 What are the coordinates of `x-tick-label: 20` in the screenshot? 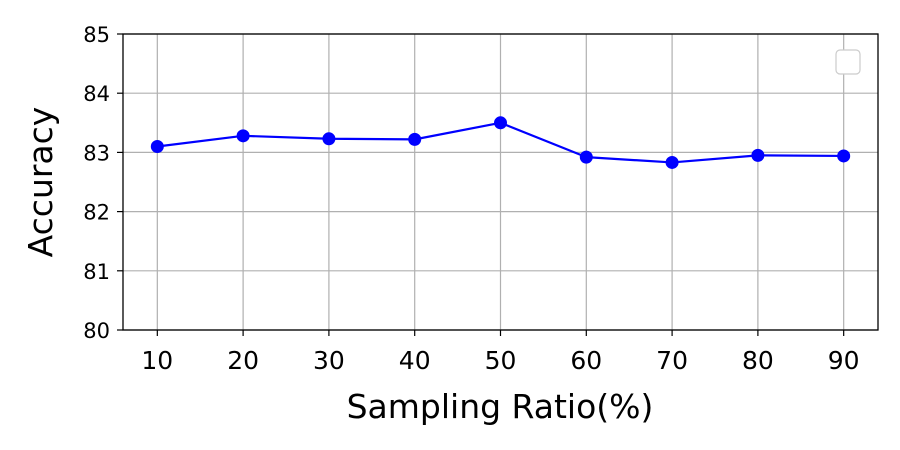 It's located at (243, 360).